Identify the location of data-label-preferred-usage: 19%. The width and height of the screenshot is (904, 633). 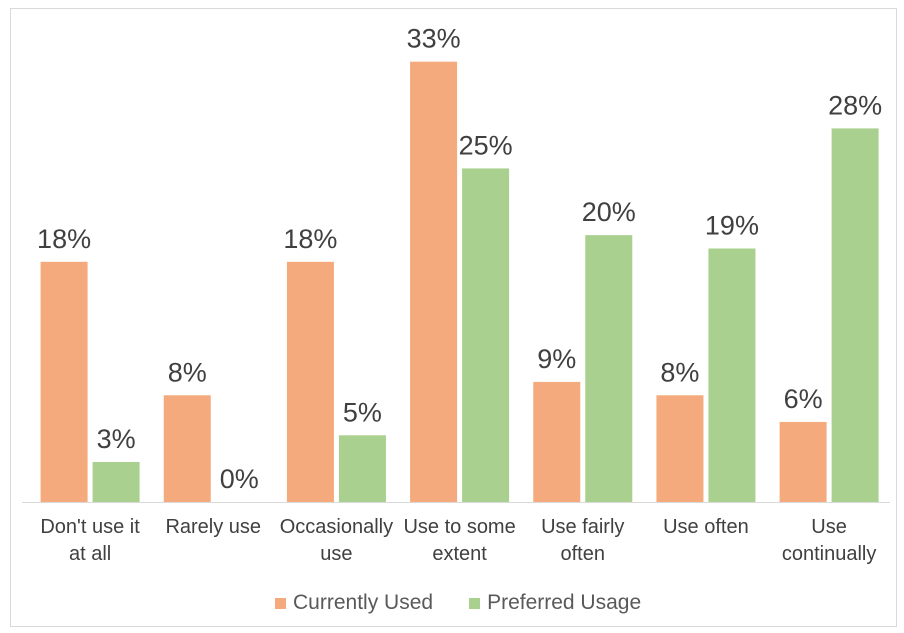
(732, 225).